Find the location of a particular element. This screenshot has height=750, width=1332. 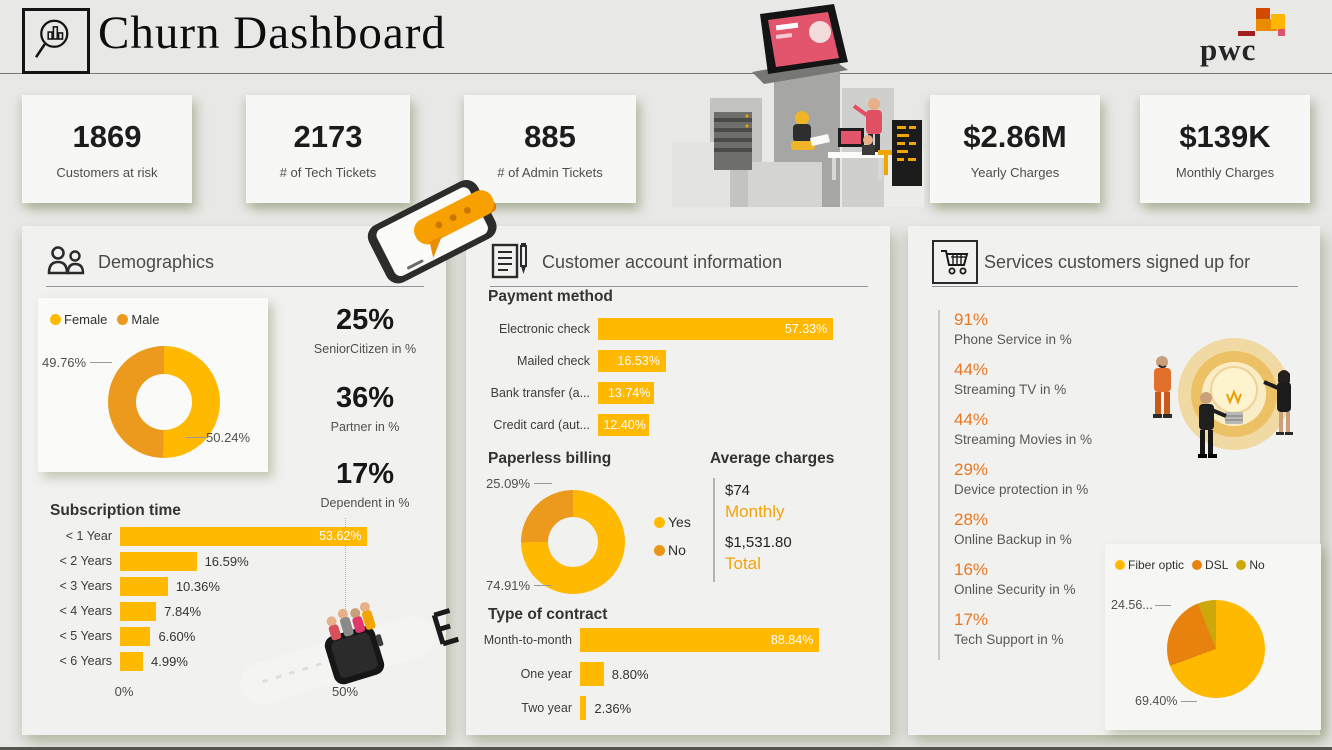

kpi-value: $2.86M is located at coordinates (1015, 136).